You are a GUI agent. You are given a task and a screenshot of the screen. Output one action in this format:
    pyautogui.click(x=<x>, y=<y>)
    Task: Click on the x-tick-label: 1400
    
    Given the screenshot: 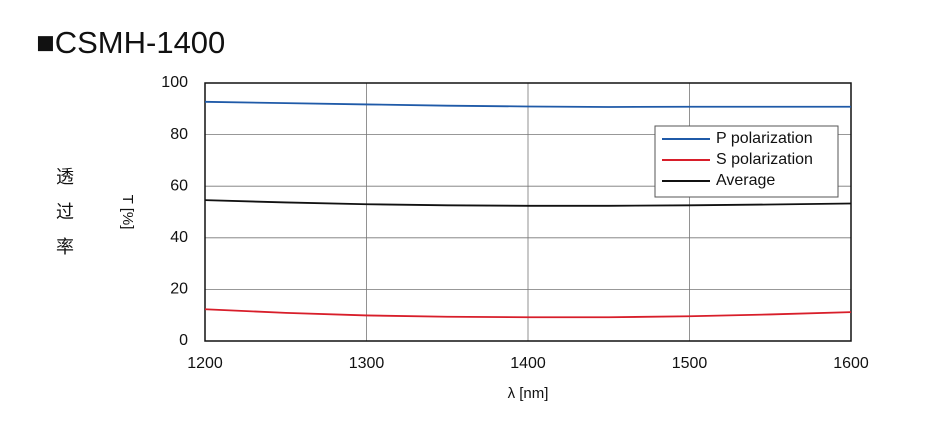 What is the action you would take?
    pyautogui.click(x=528, y=363)
    